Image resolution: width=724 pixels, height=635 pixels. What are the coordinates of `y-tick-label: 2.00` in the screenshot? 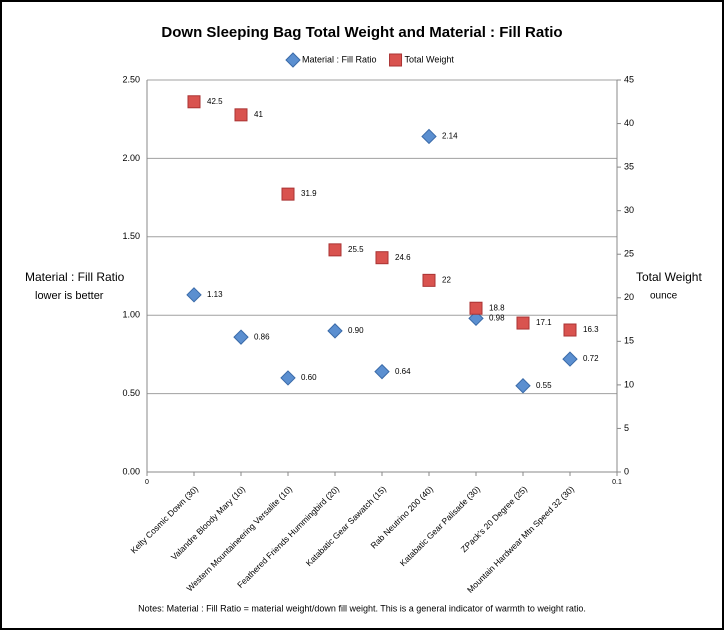 It's located at (131, 158).